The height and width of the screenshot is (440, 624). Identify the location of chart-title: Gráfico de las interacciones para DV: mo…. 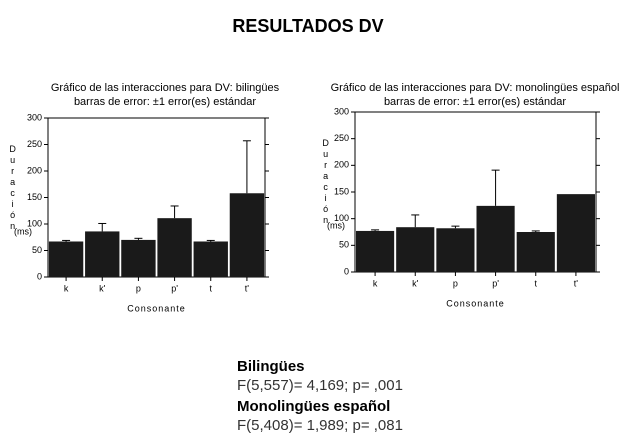
(475, 88).